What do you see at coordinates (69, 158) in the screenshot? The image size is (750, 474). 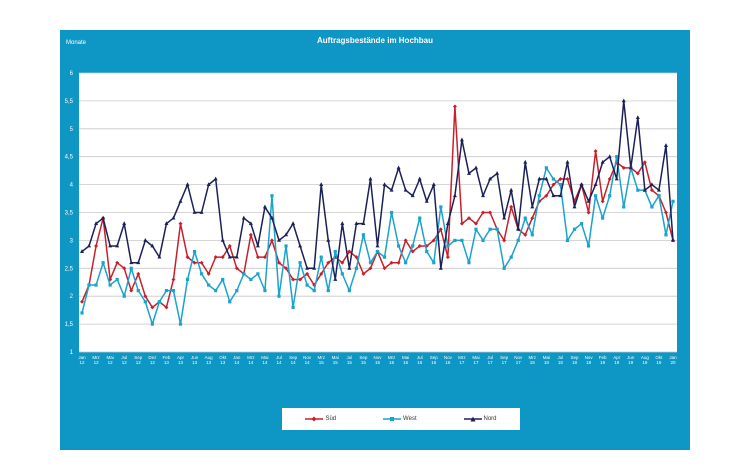 I see `y-tick-label: 4,5` at bounding box center [69, 158].